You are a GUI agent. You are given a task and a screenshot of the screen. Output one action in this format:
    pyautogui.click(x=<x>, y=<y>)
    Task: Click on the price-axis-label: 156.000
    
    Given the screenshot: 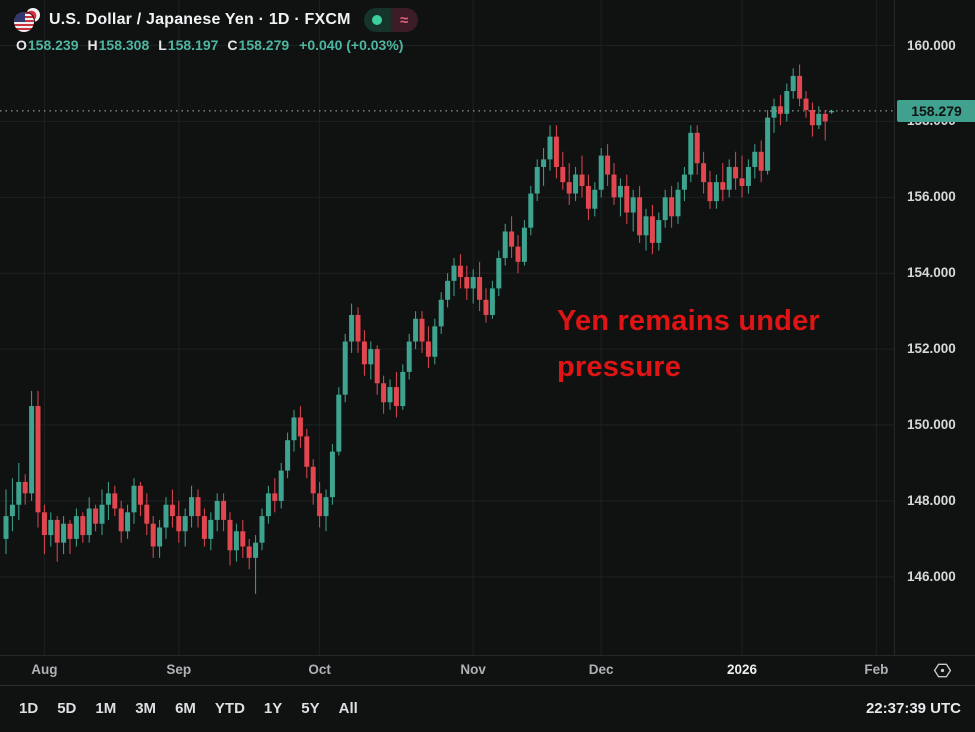 What is the action you would take?
    pyautogui.click(x=931, y=197)
    